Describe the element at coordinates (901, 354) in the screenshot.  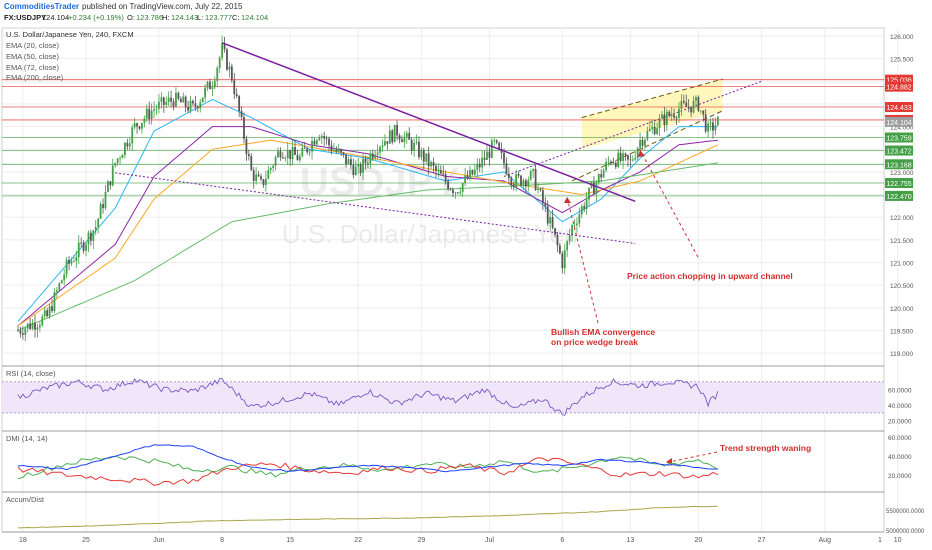
I see `price-axis-label-14: 119.000` at that location.